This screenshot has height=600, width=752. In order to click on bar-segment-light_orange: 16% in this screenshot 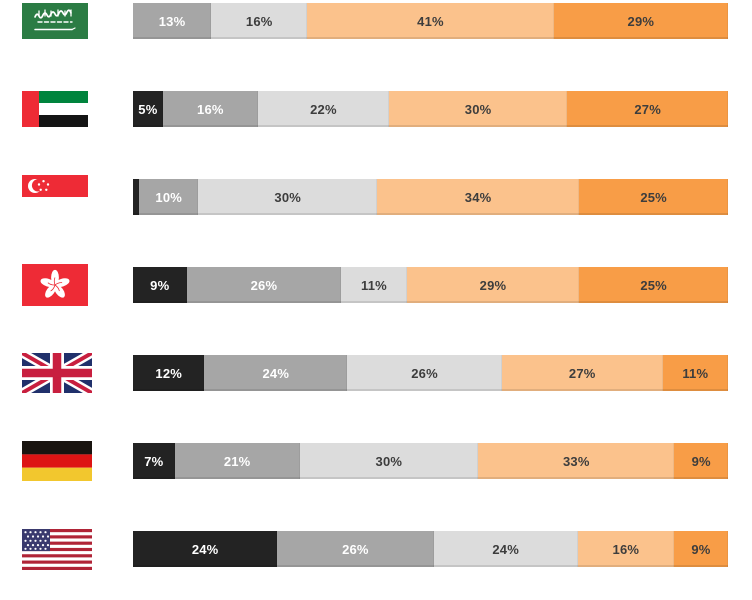, I will do `click(625, 549)`.